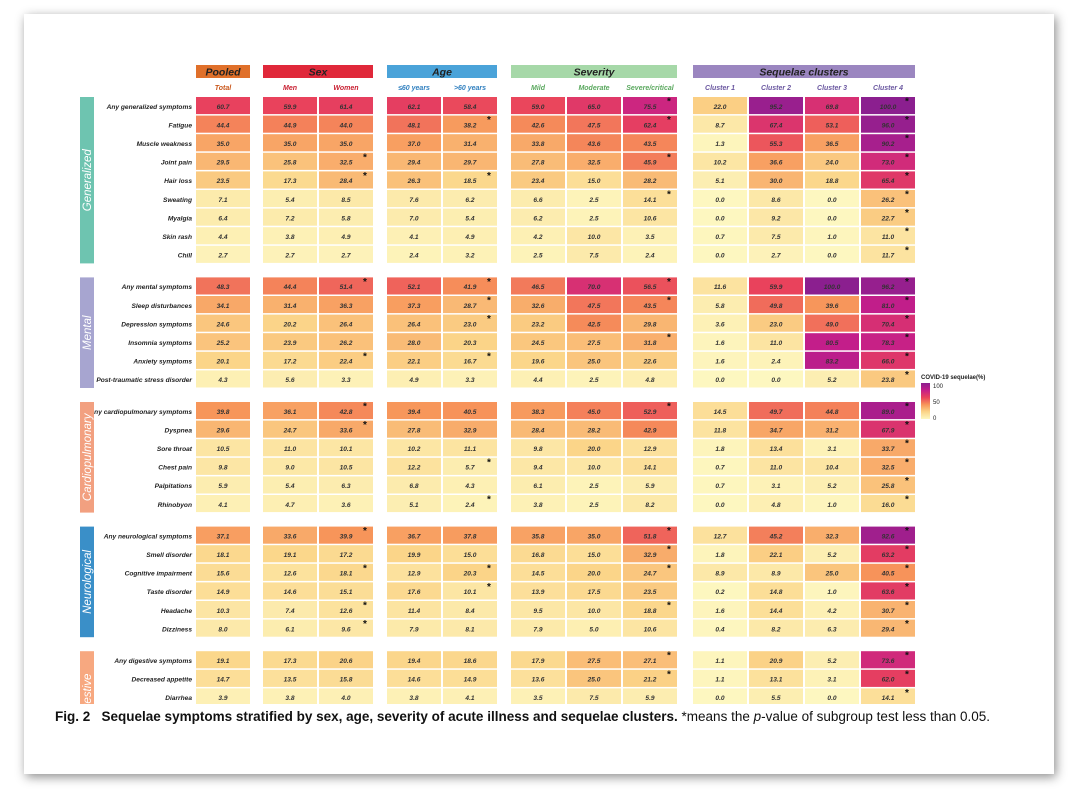  What do you see at coordinates (290, 324) in the screenshot?
I see `cell-value: 20.2` at bounding box center [290, 324].